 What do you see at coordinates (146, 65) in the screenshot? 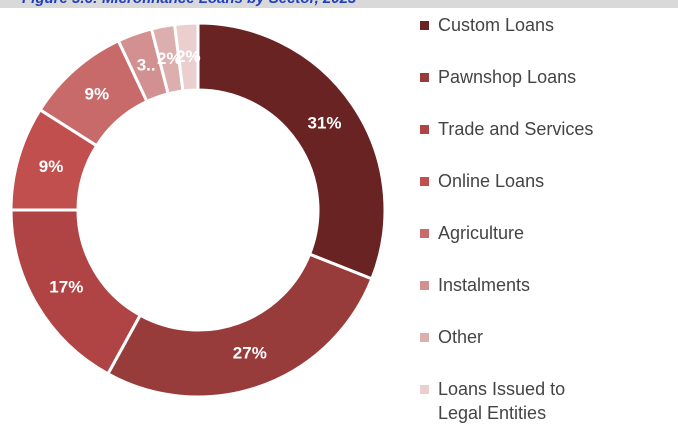
I see `data-label: 3..` at bounding box center [146, 65].